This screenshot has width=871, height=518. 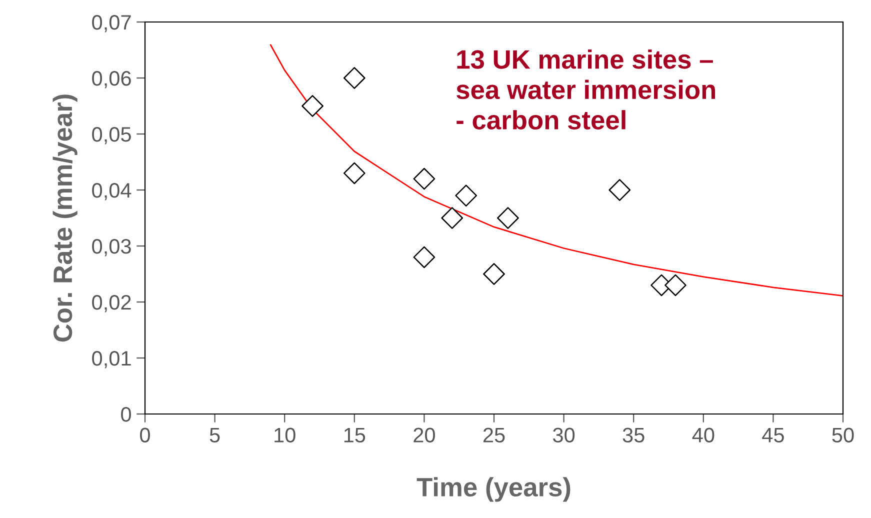 I want to click on annotation: 13 UK marine sites – sea water immersion - carbon steel, so click(x=586, y=89).